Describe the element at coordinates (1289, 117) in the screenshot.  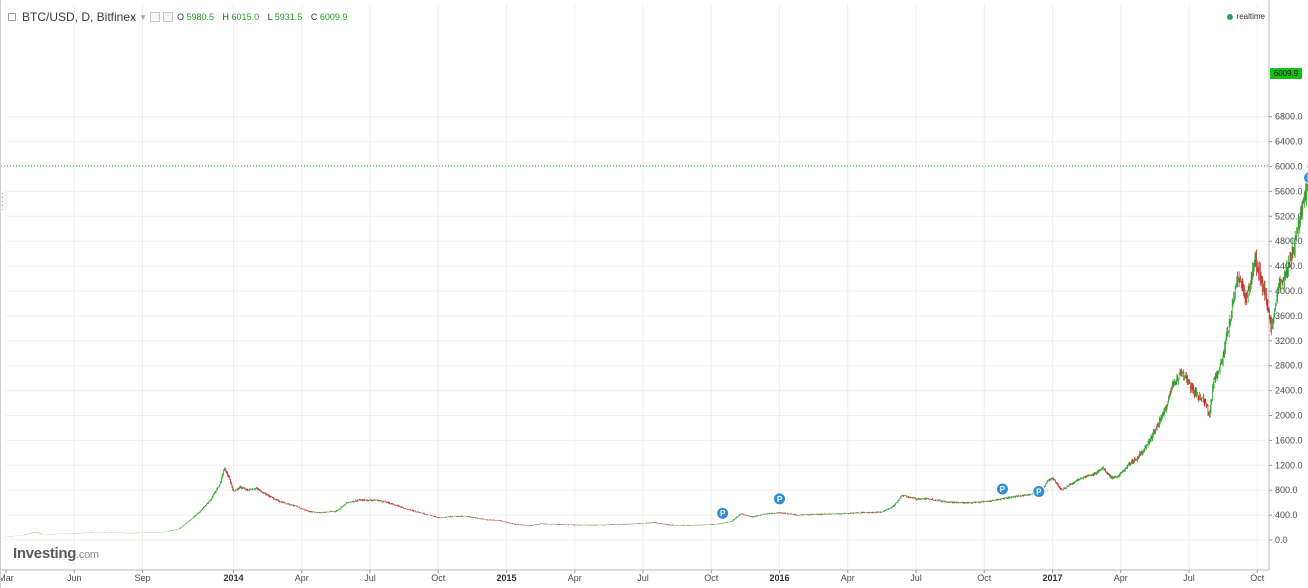
I see `y-tick-label: 6800.0` at that location.